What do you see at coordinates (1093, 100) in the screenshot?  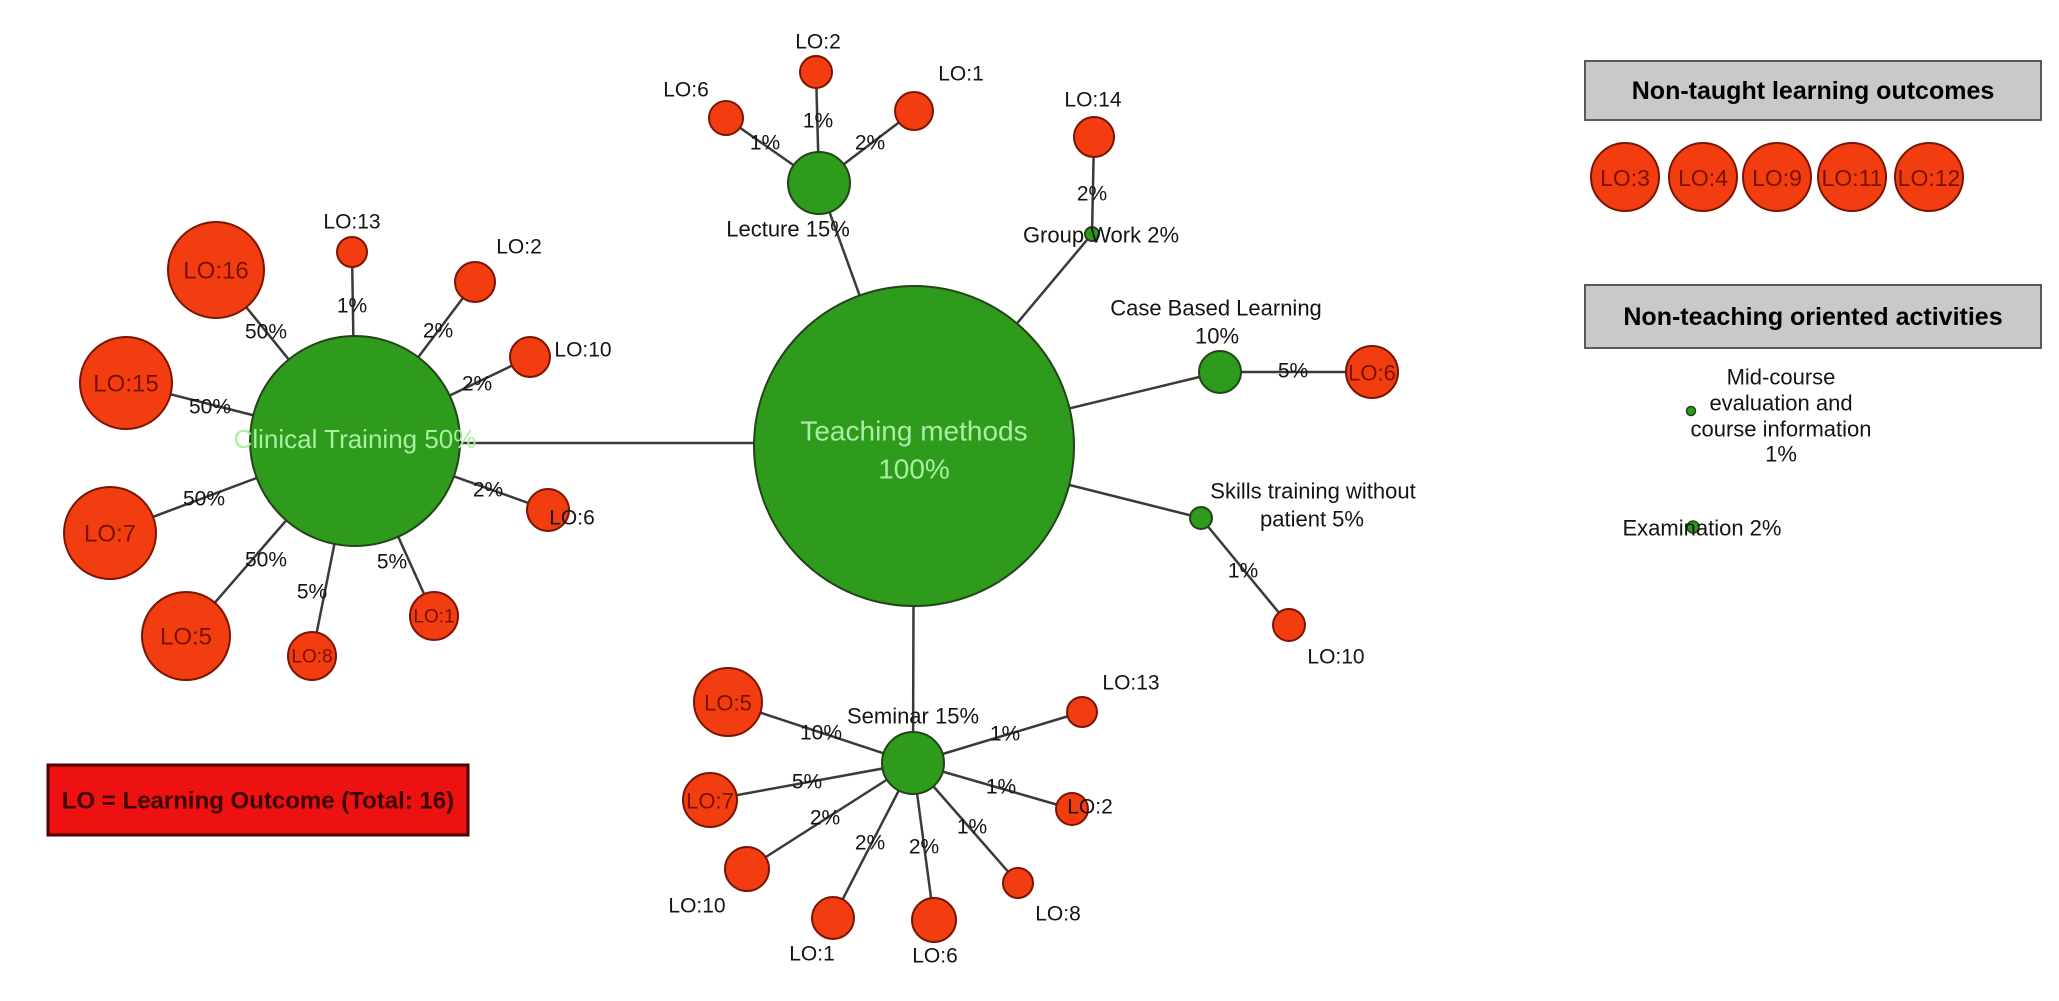 I see `groupwork-lo14-label: LO:14` at bounding box center [1093, 100].